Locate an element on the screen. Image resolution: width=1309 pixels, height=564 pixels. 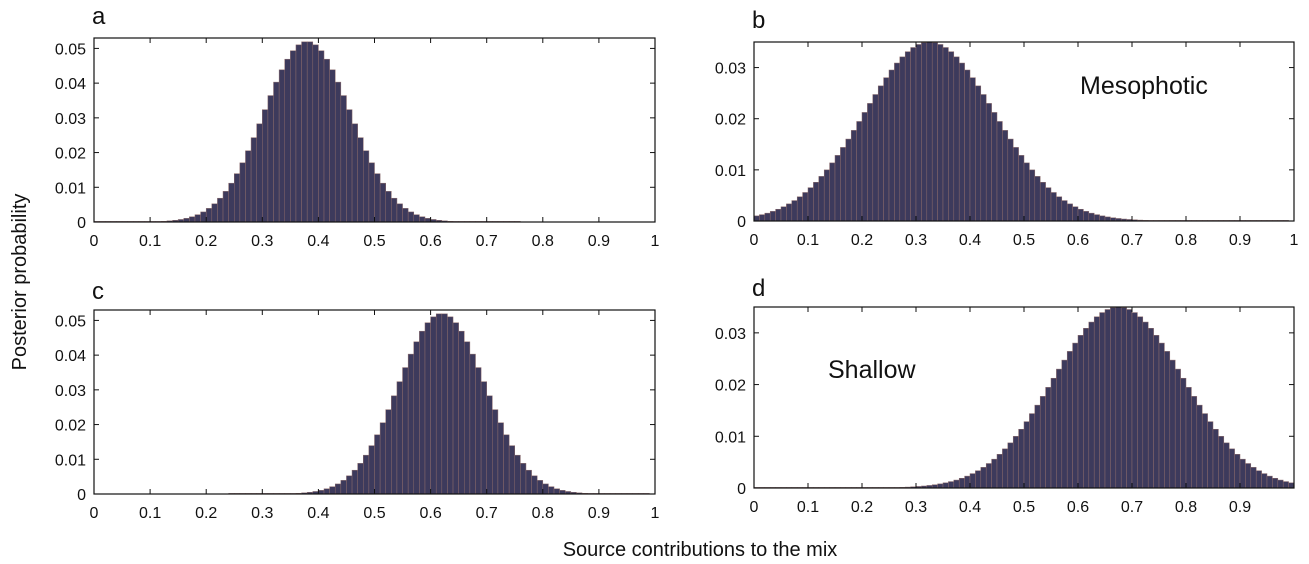
x-tick-label: 0.1 is located at coordinates (150, 513).